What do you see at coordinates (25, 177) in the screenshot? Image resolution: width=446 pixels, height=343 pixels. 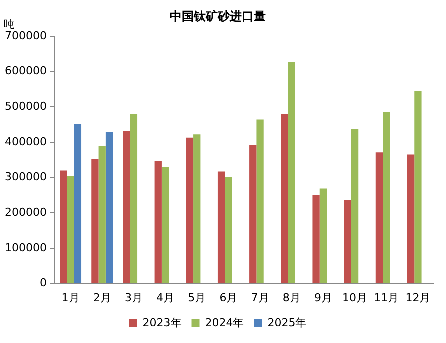 I see `y-tick-label: 300000` at bounding box center [25, 177].